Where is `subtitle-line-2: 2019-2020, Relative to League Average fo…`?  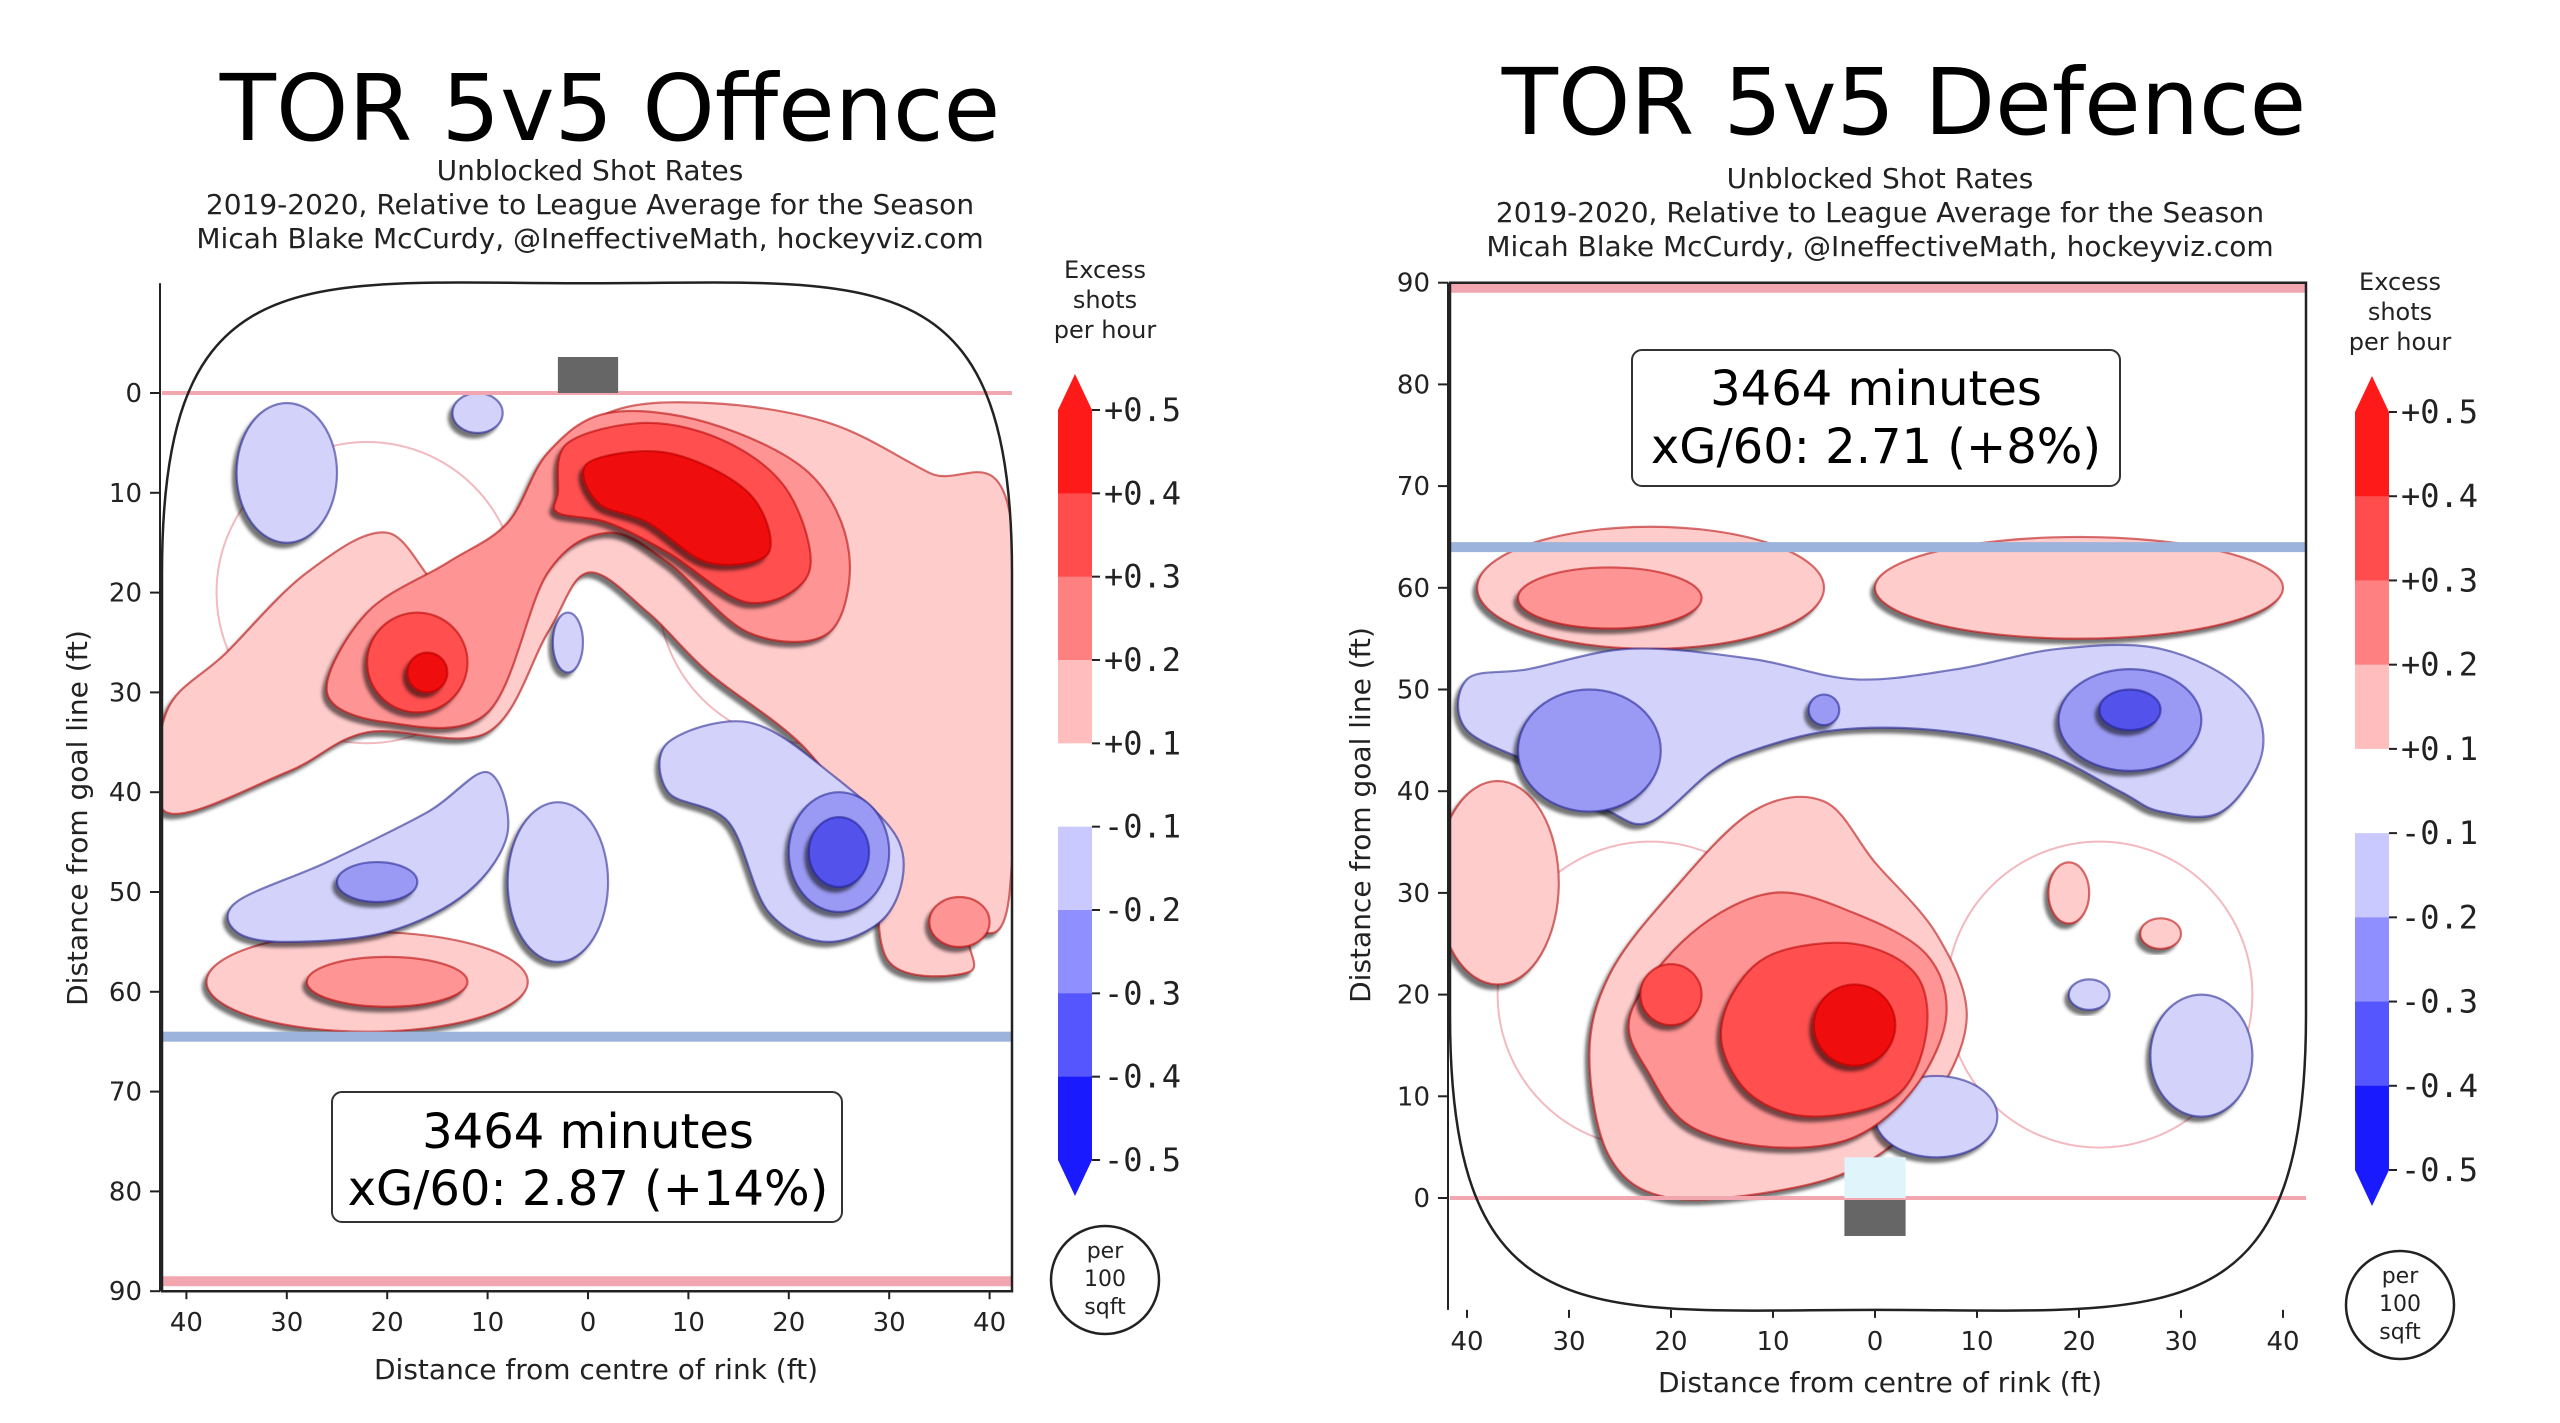 subtitle-line-2: 2019-2020, Relative to League Average fo… is located at coordinates (1880, 212).